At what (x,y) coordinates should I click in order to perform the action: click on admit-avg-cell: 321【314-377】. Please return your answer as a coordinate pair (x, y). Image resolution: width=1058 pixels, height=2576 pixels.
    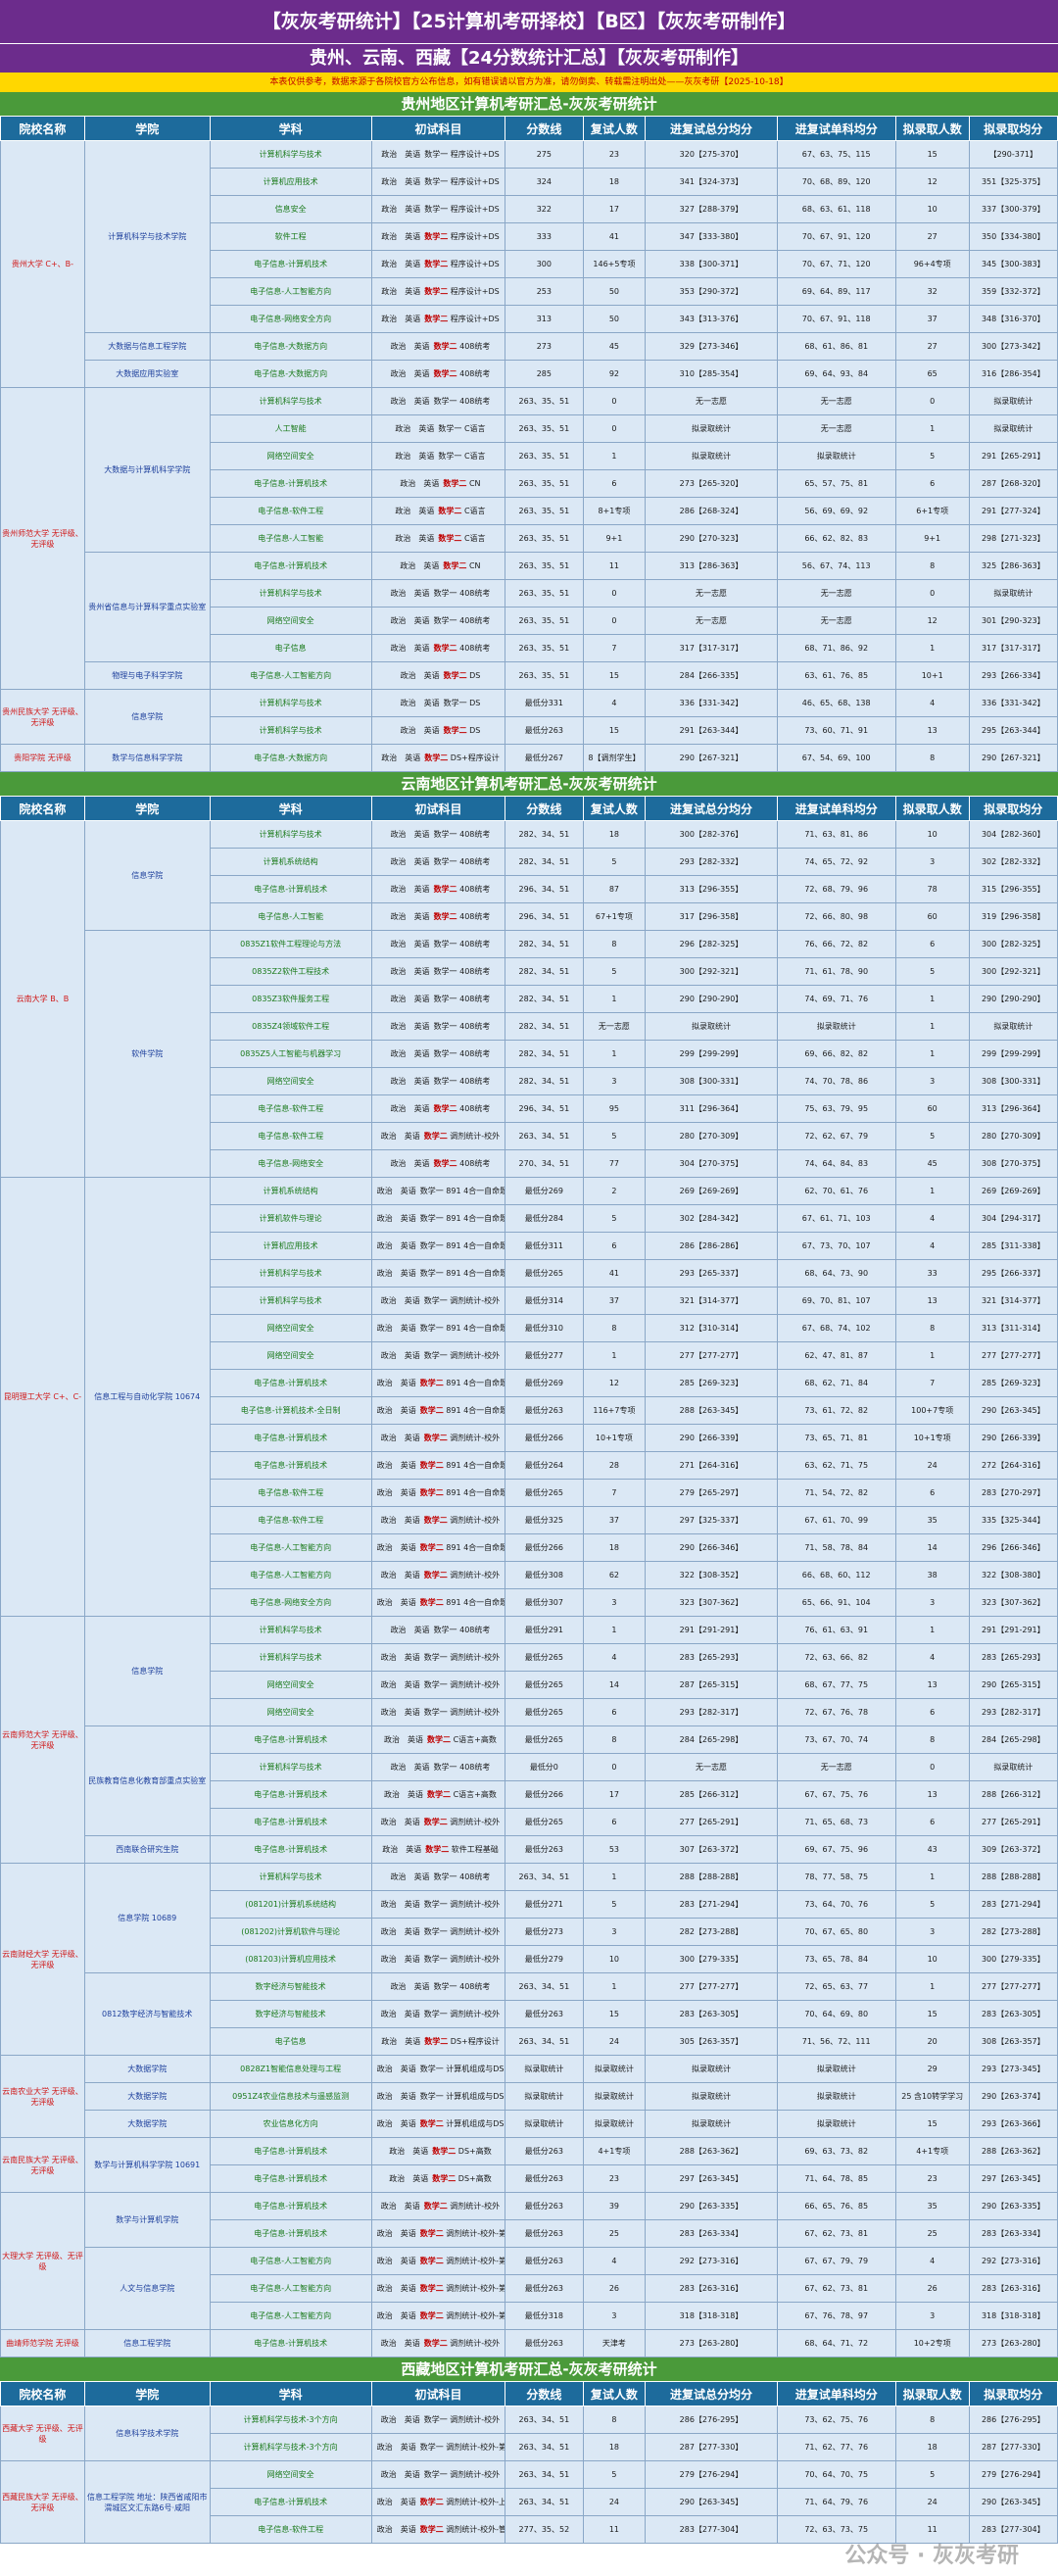
    Looking at the image, I should click on (1013, 1301).